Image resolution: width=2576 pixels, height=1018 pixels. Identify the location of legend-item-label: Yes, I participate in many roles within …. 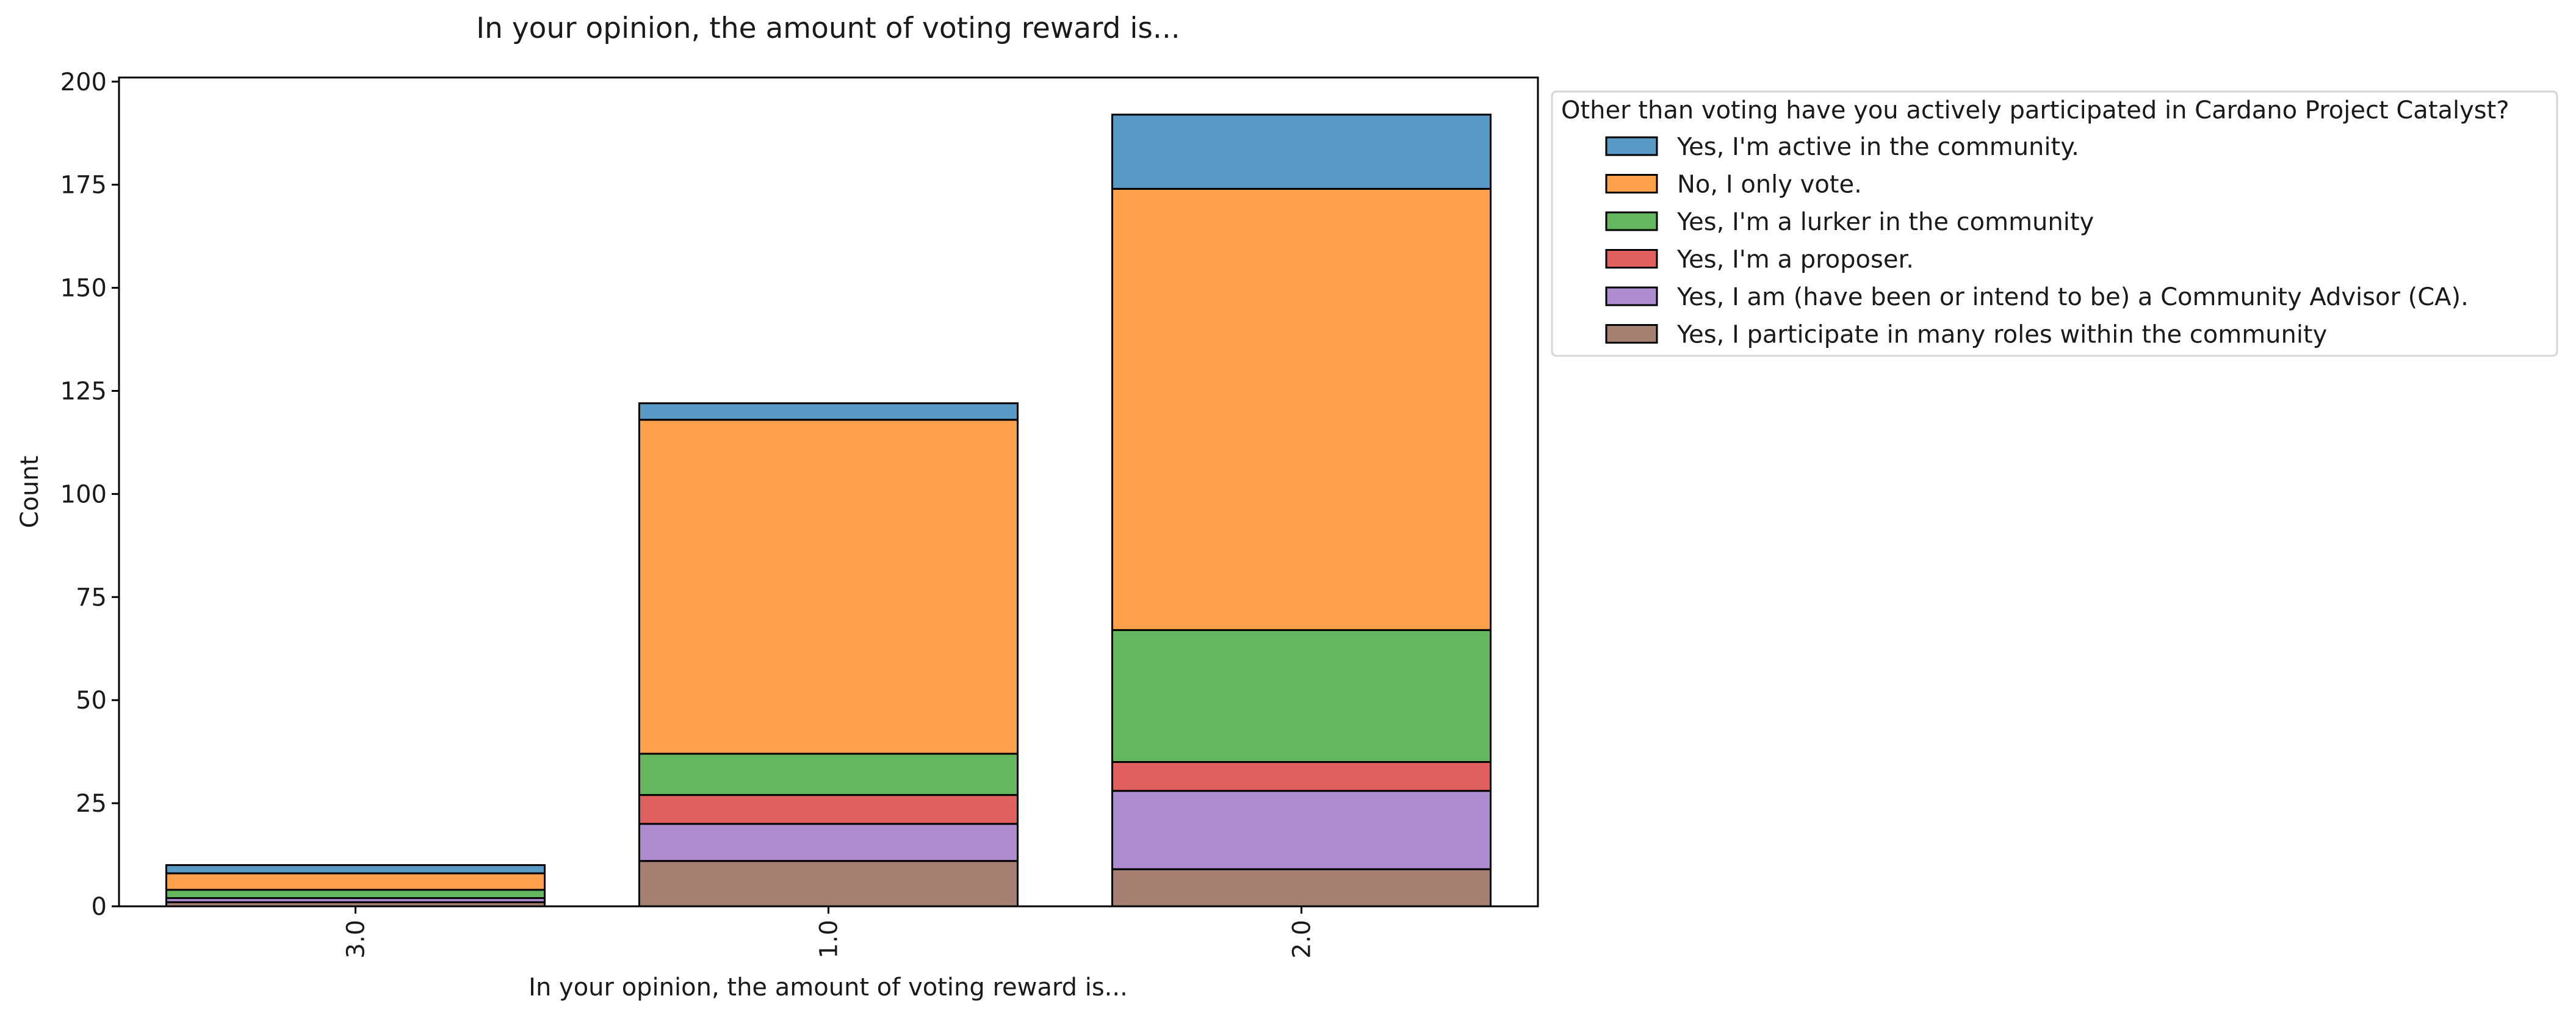
(2001, 335).